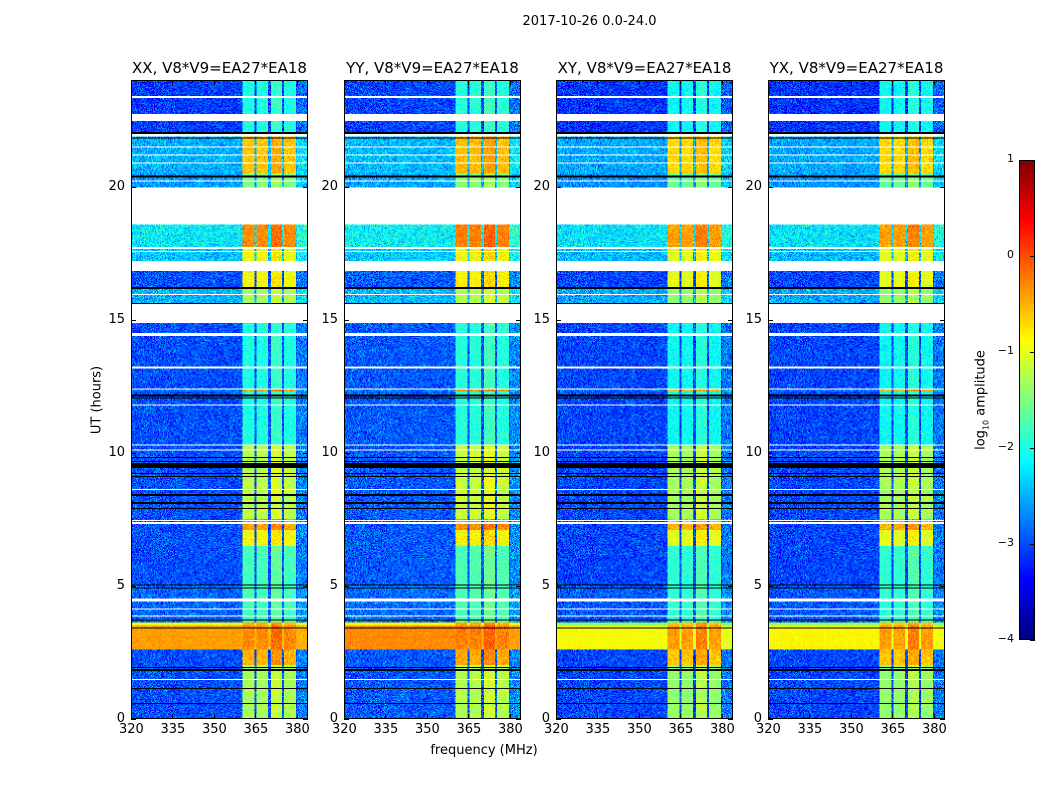 This screenshot has width=1050, height=800. Describe the element at coordinates (1005, 350) in the screenshot. I see `colorbar-tick-label: −1` at that location.